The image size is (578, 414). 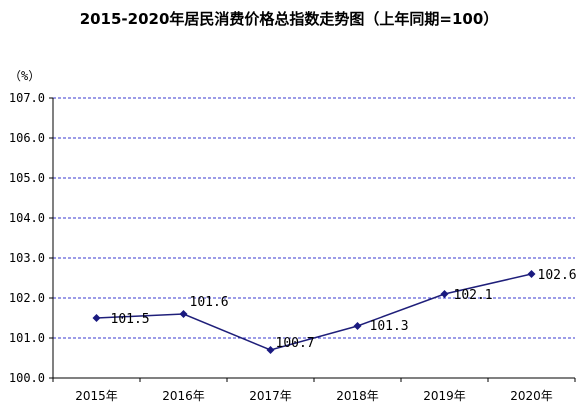 What do you see at coordinates (27, 298) in the screenshot?
I see `y-tick-label: 102.0` at bounding box center [27, 298].